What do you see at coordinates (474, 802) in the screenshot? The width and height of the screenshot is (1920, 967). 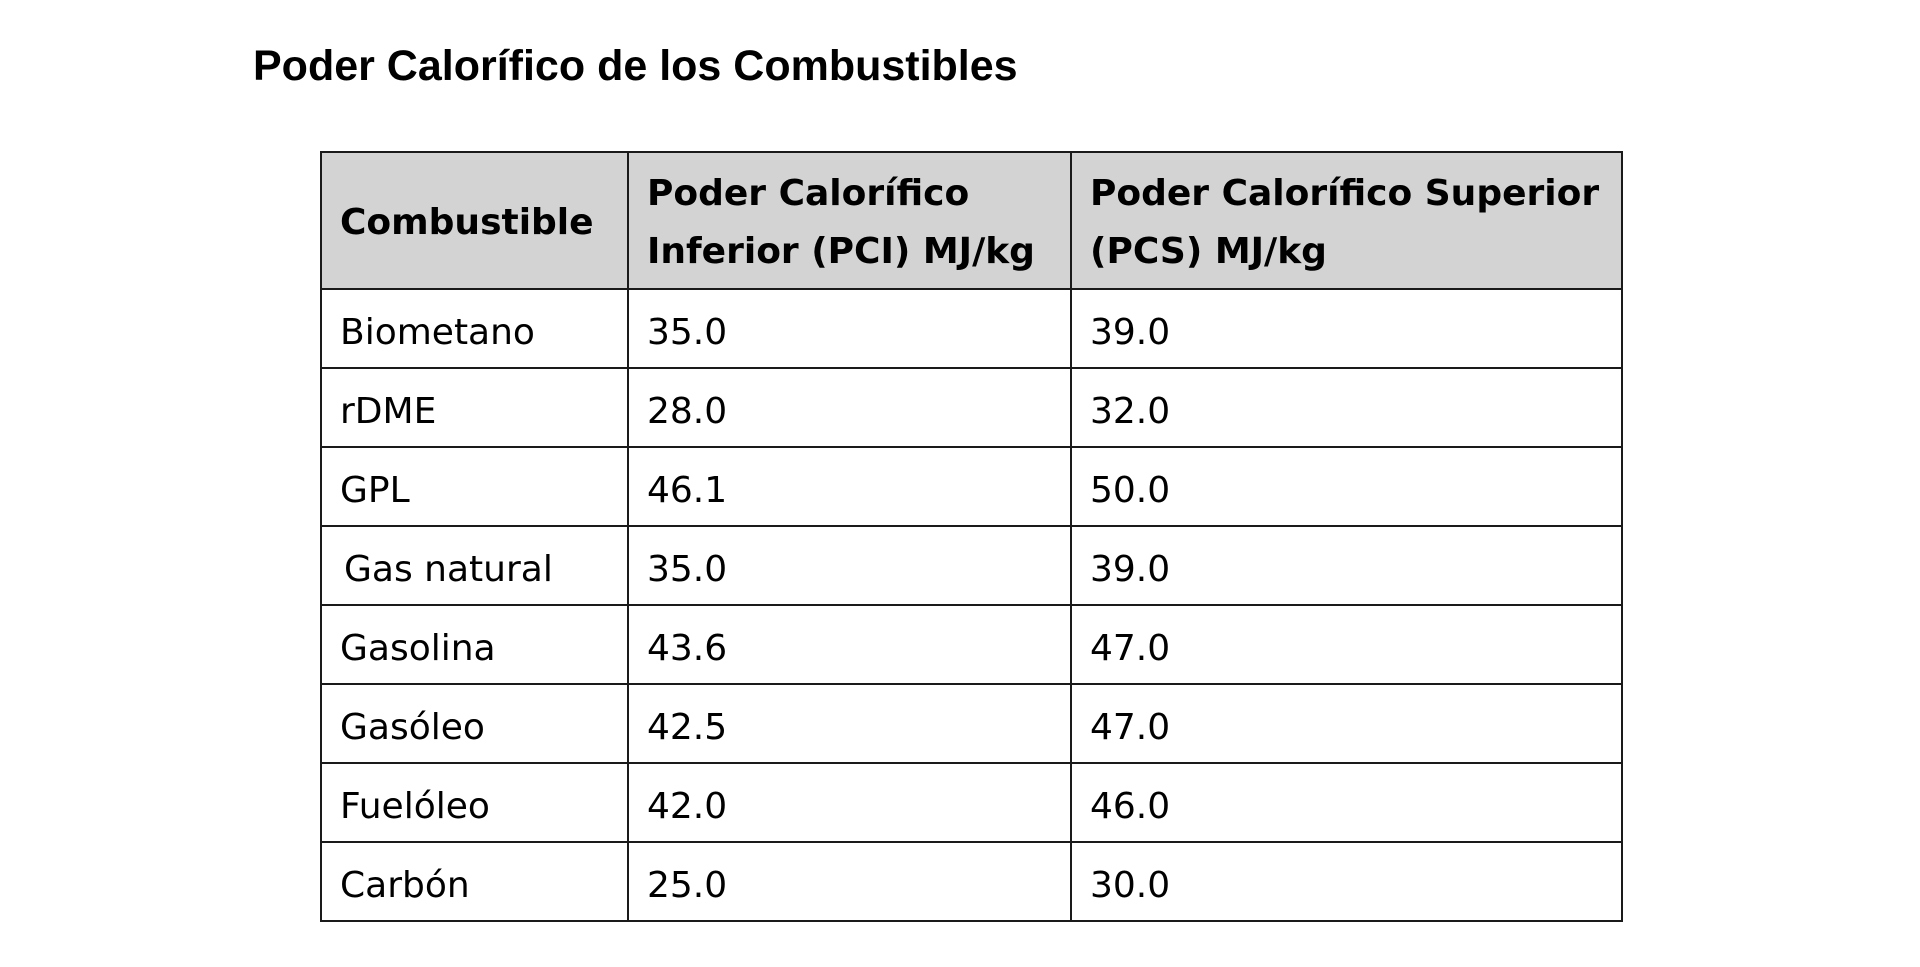 I see `cell-fuel-name: Fuelóleo` at bounding box center [474, 802].